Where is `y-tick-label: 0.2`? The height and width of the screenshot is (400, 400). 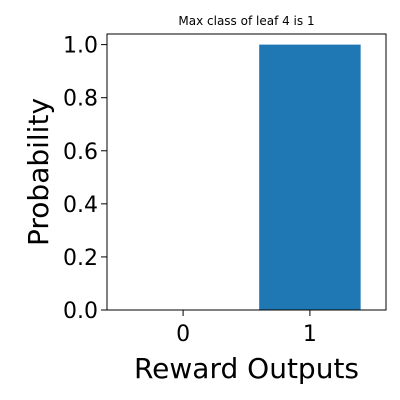 y-tick-label: 0.2 is located at coordinates (80, 258).